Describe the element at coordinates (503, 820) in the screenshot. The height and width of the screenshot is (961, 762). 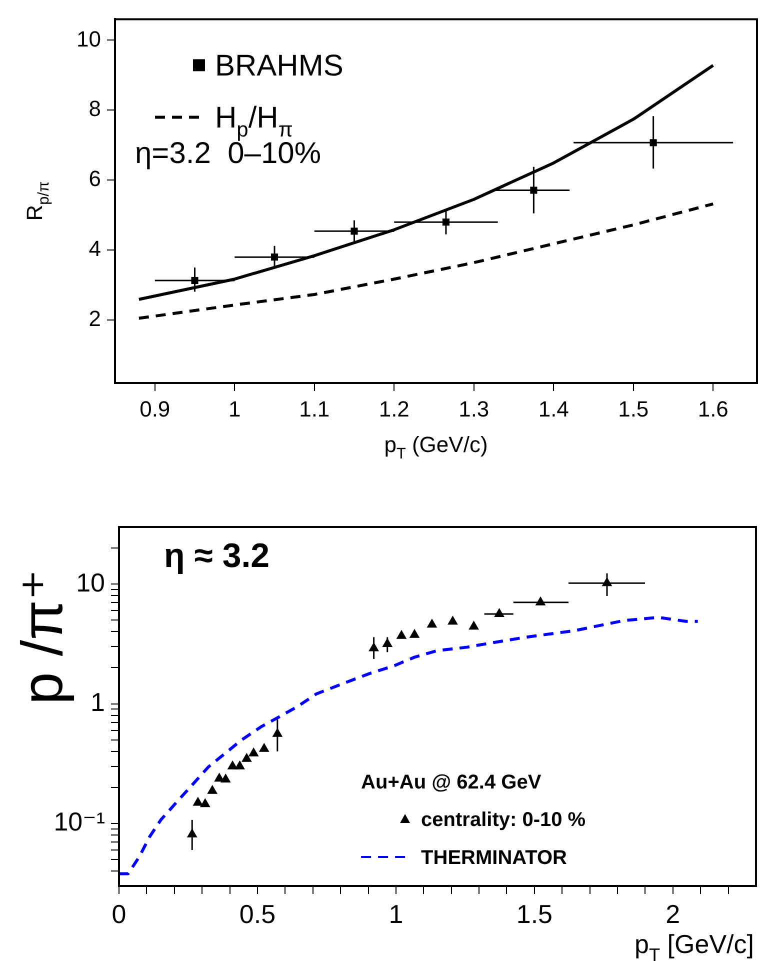
I see `legend-label: centrality: 0-10 %` at that location.